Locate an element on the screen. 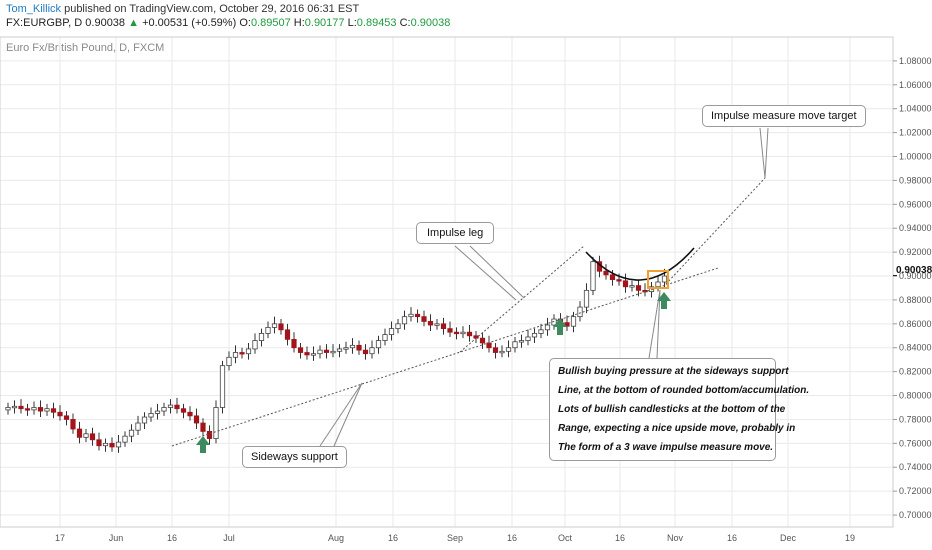 Image resolution: width=932 pixels, height=550 pixels. highlight-box is located at coordinates (658, 279).